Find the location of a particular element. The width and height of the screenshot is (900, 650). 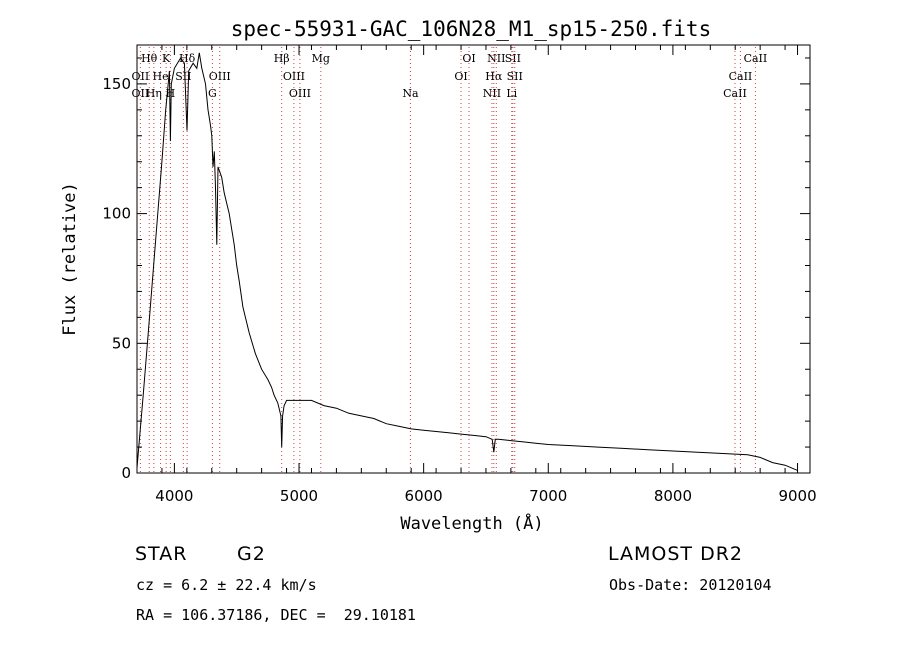

x-tick-label: 7000 is located at coordinates (548, 496).